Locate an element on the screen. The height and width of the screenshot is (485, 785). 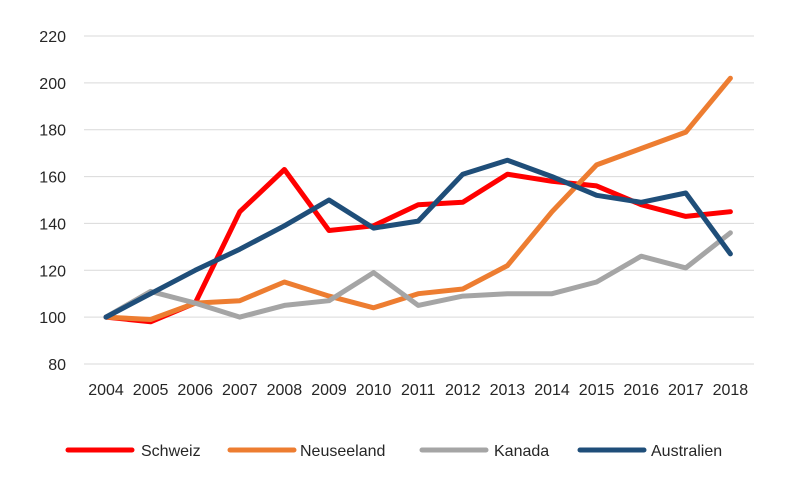
y-tick-label: 160 is located at coordinates (52, 178).